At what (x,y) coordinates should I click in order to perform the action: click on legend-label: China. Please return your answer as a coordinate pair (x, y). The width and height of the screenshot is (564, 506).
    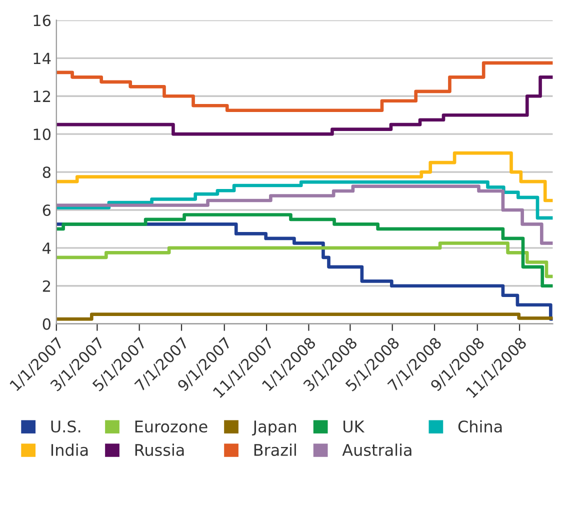
    Looking at the image, I should click on (480, 426).